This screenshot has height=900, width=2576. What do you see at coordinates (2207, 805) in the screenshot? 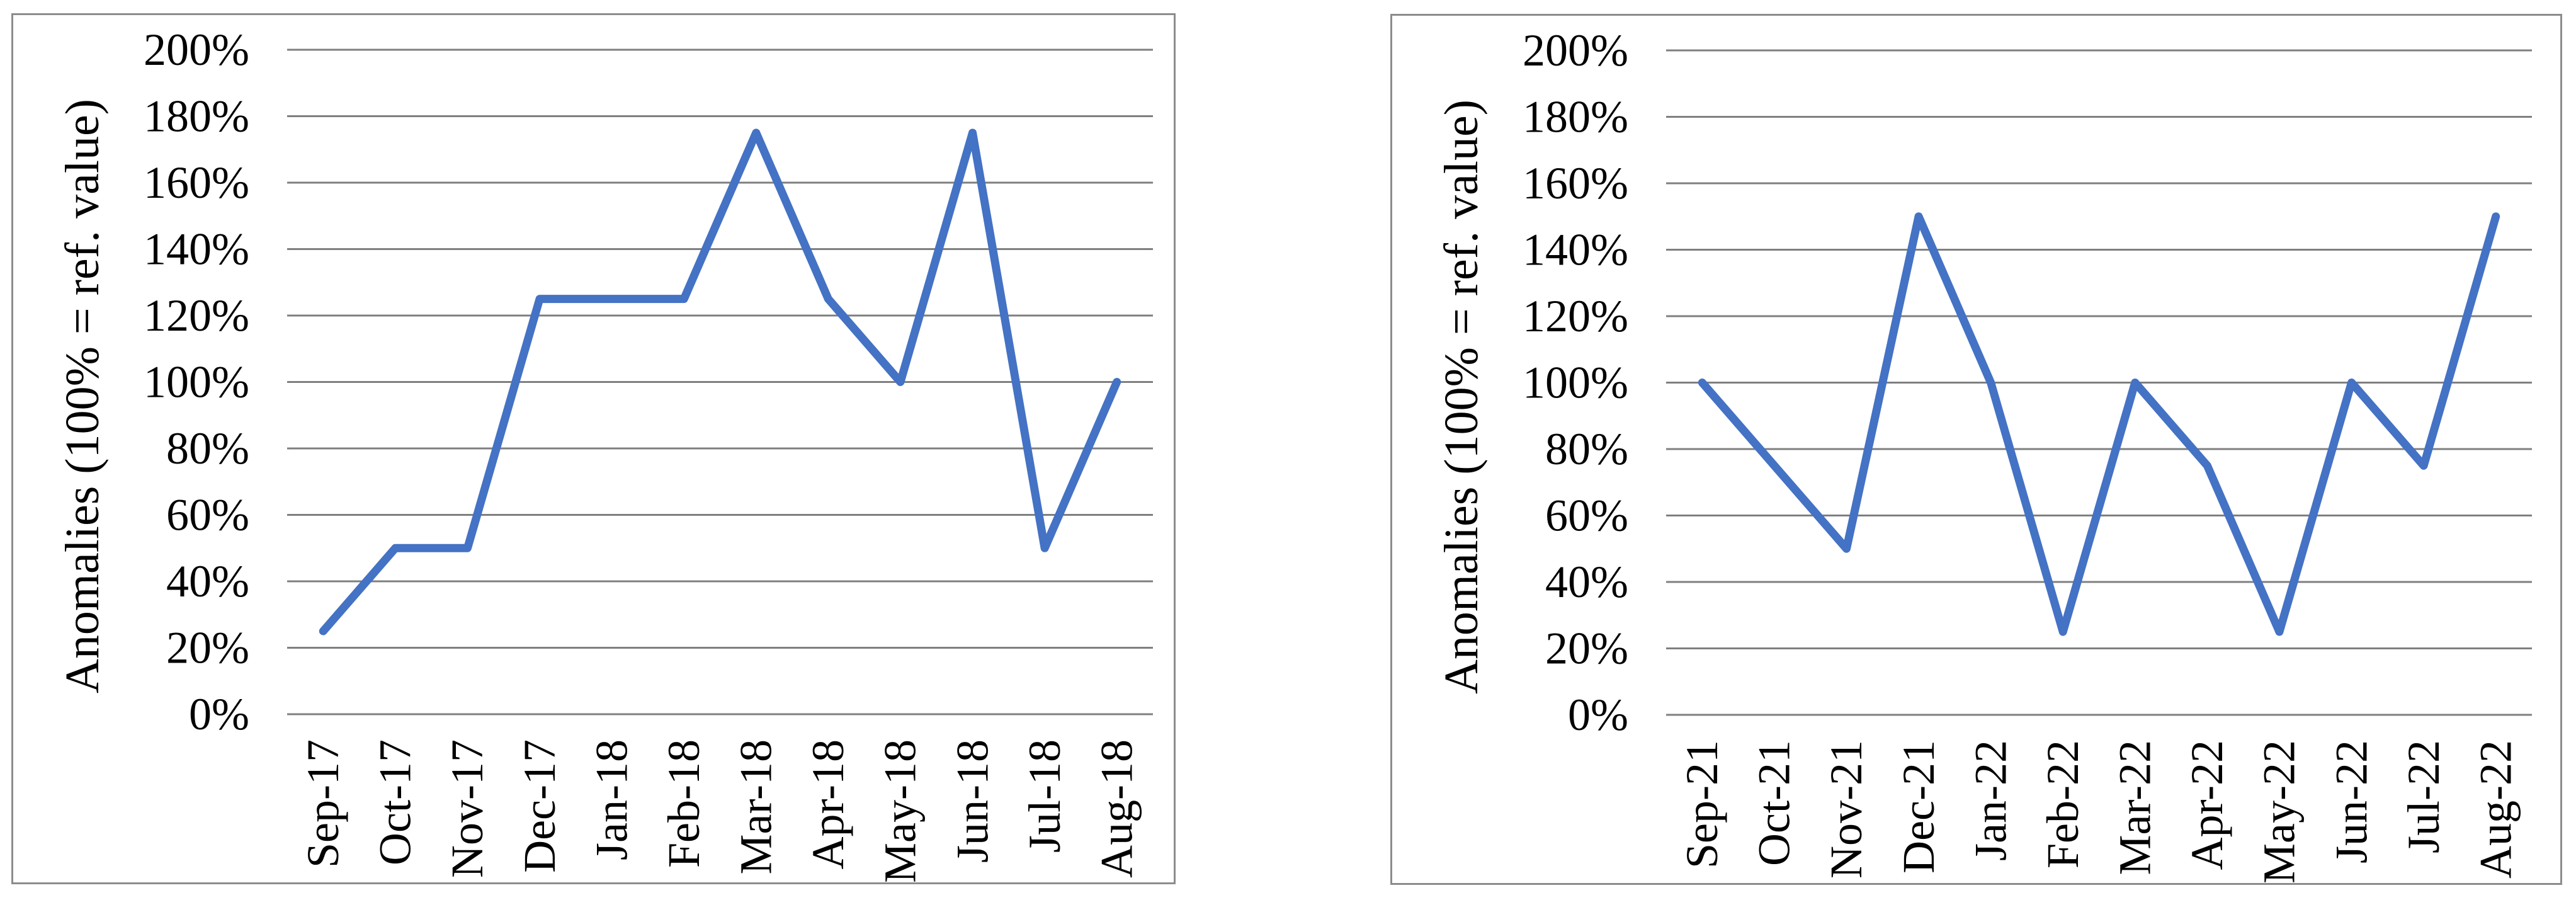
I see `x-tick-label: Apr-22` at bounding box center [2207, 805].